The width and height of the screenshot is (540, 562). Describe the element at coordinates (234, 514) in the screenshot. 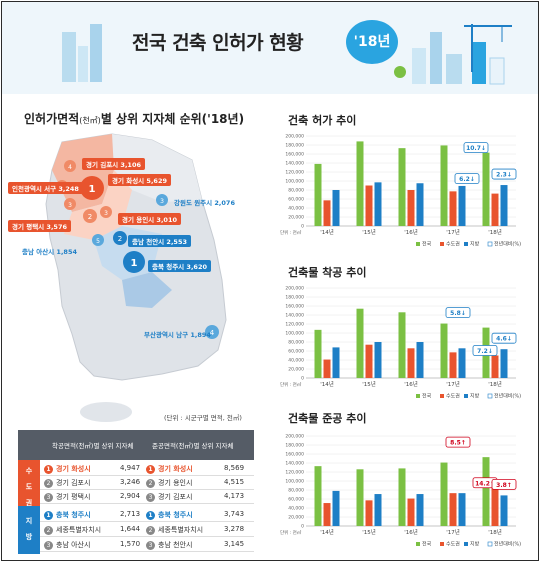

I see `completion-area-value: 3,743` at that location.